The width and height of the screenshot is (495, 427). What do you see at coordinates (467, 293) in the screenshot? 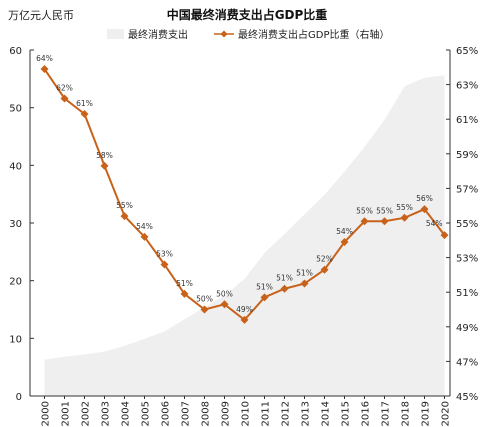
I see `right-axis-tick-label: 51%` at bounding box center [467, 293].